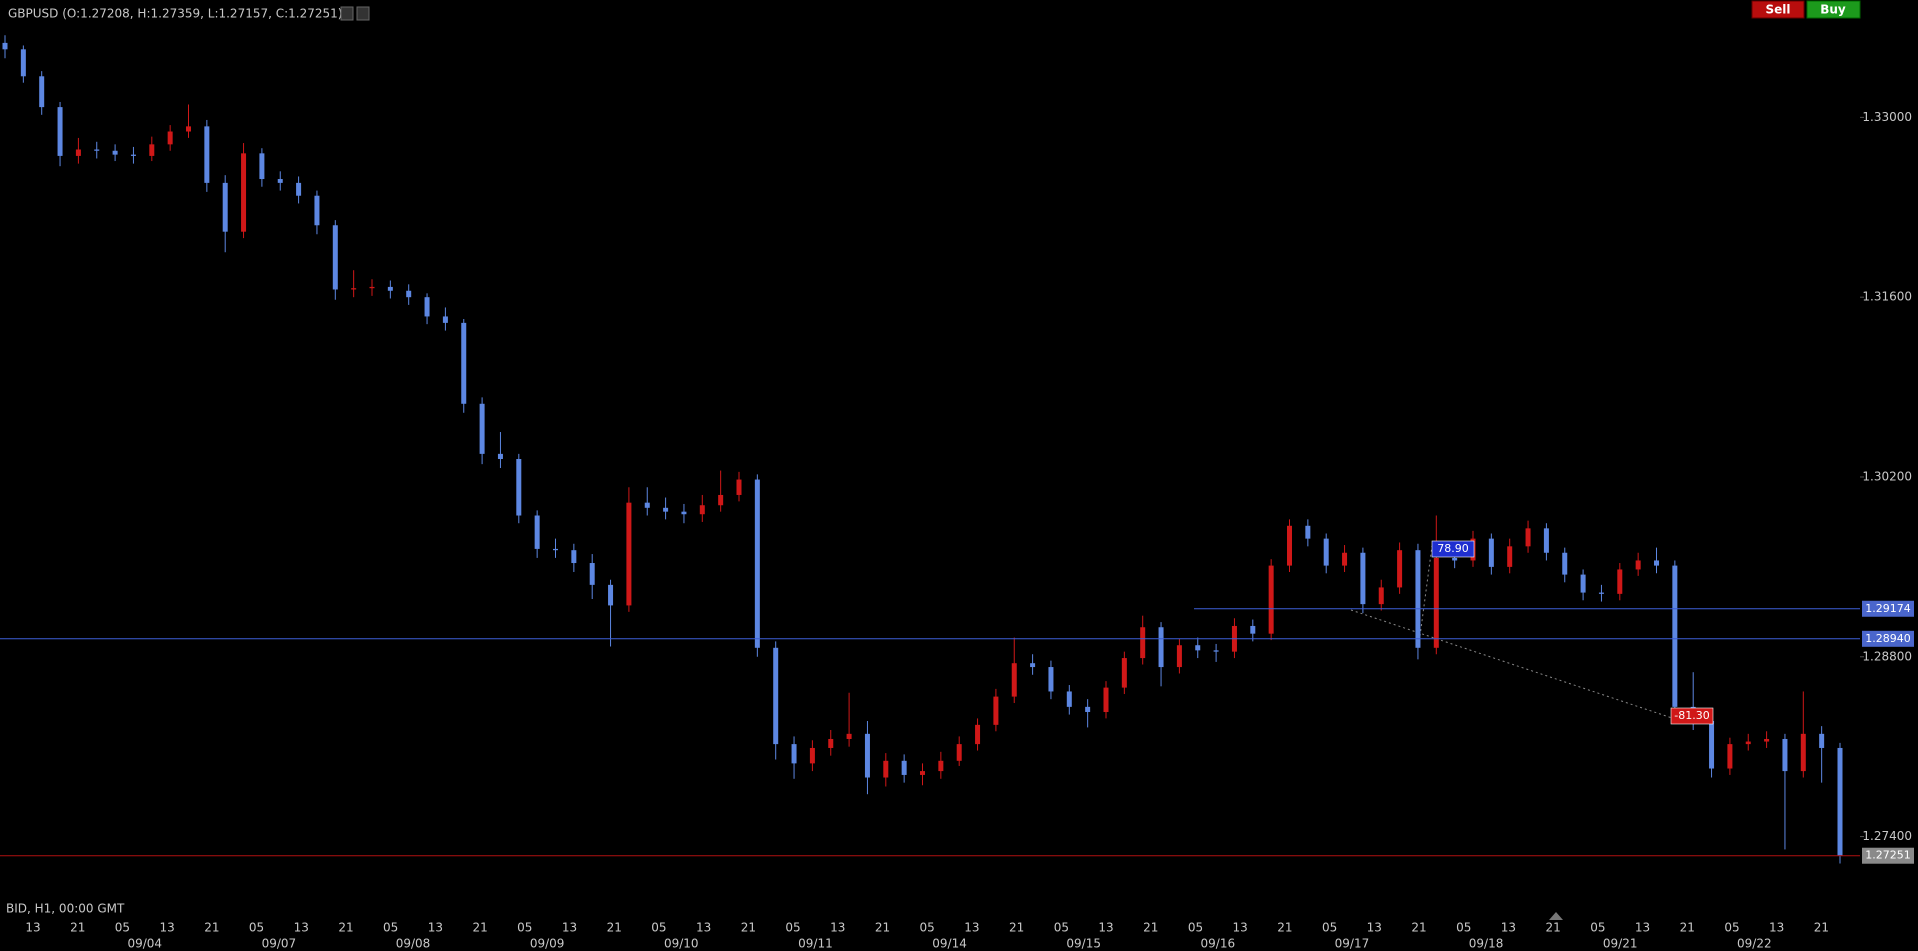 The width and height of the screenshot is (1918, 951). I want to click on price-line-label: 1.28940, so click(1888, 638).